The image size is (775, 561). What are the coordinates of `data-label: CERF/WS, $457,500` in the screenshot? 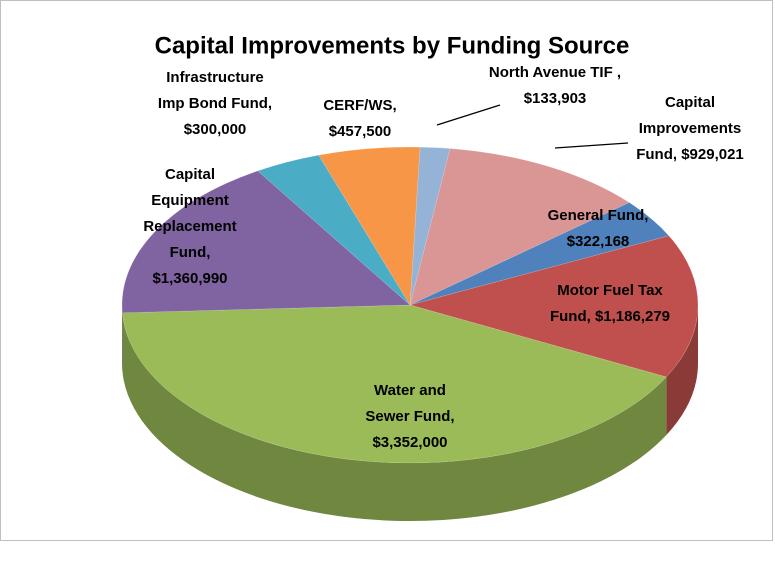 It's located at (360, 119).